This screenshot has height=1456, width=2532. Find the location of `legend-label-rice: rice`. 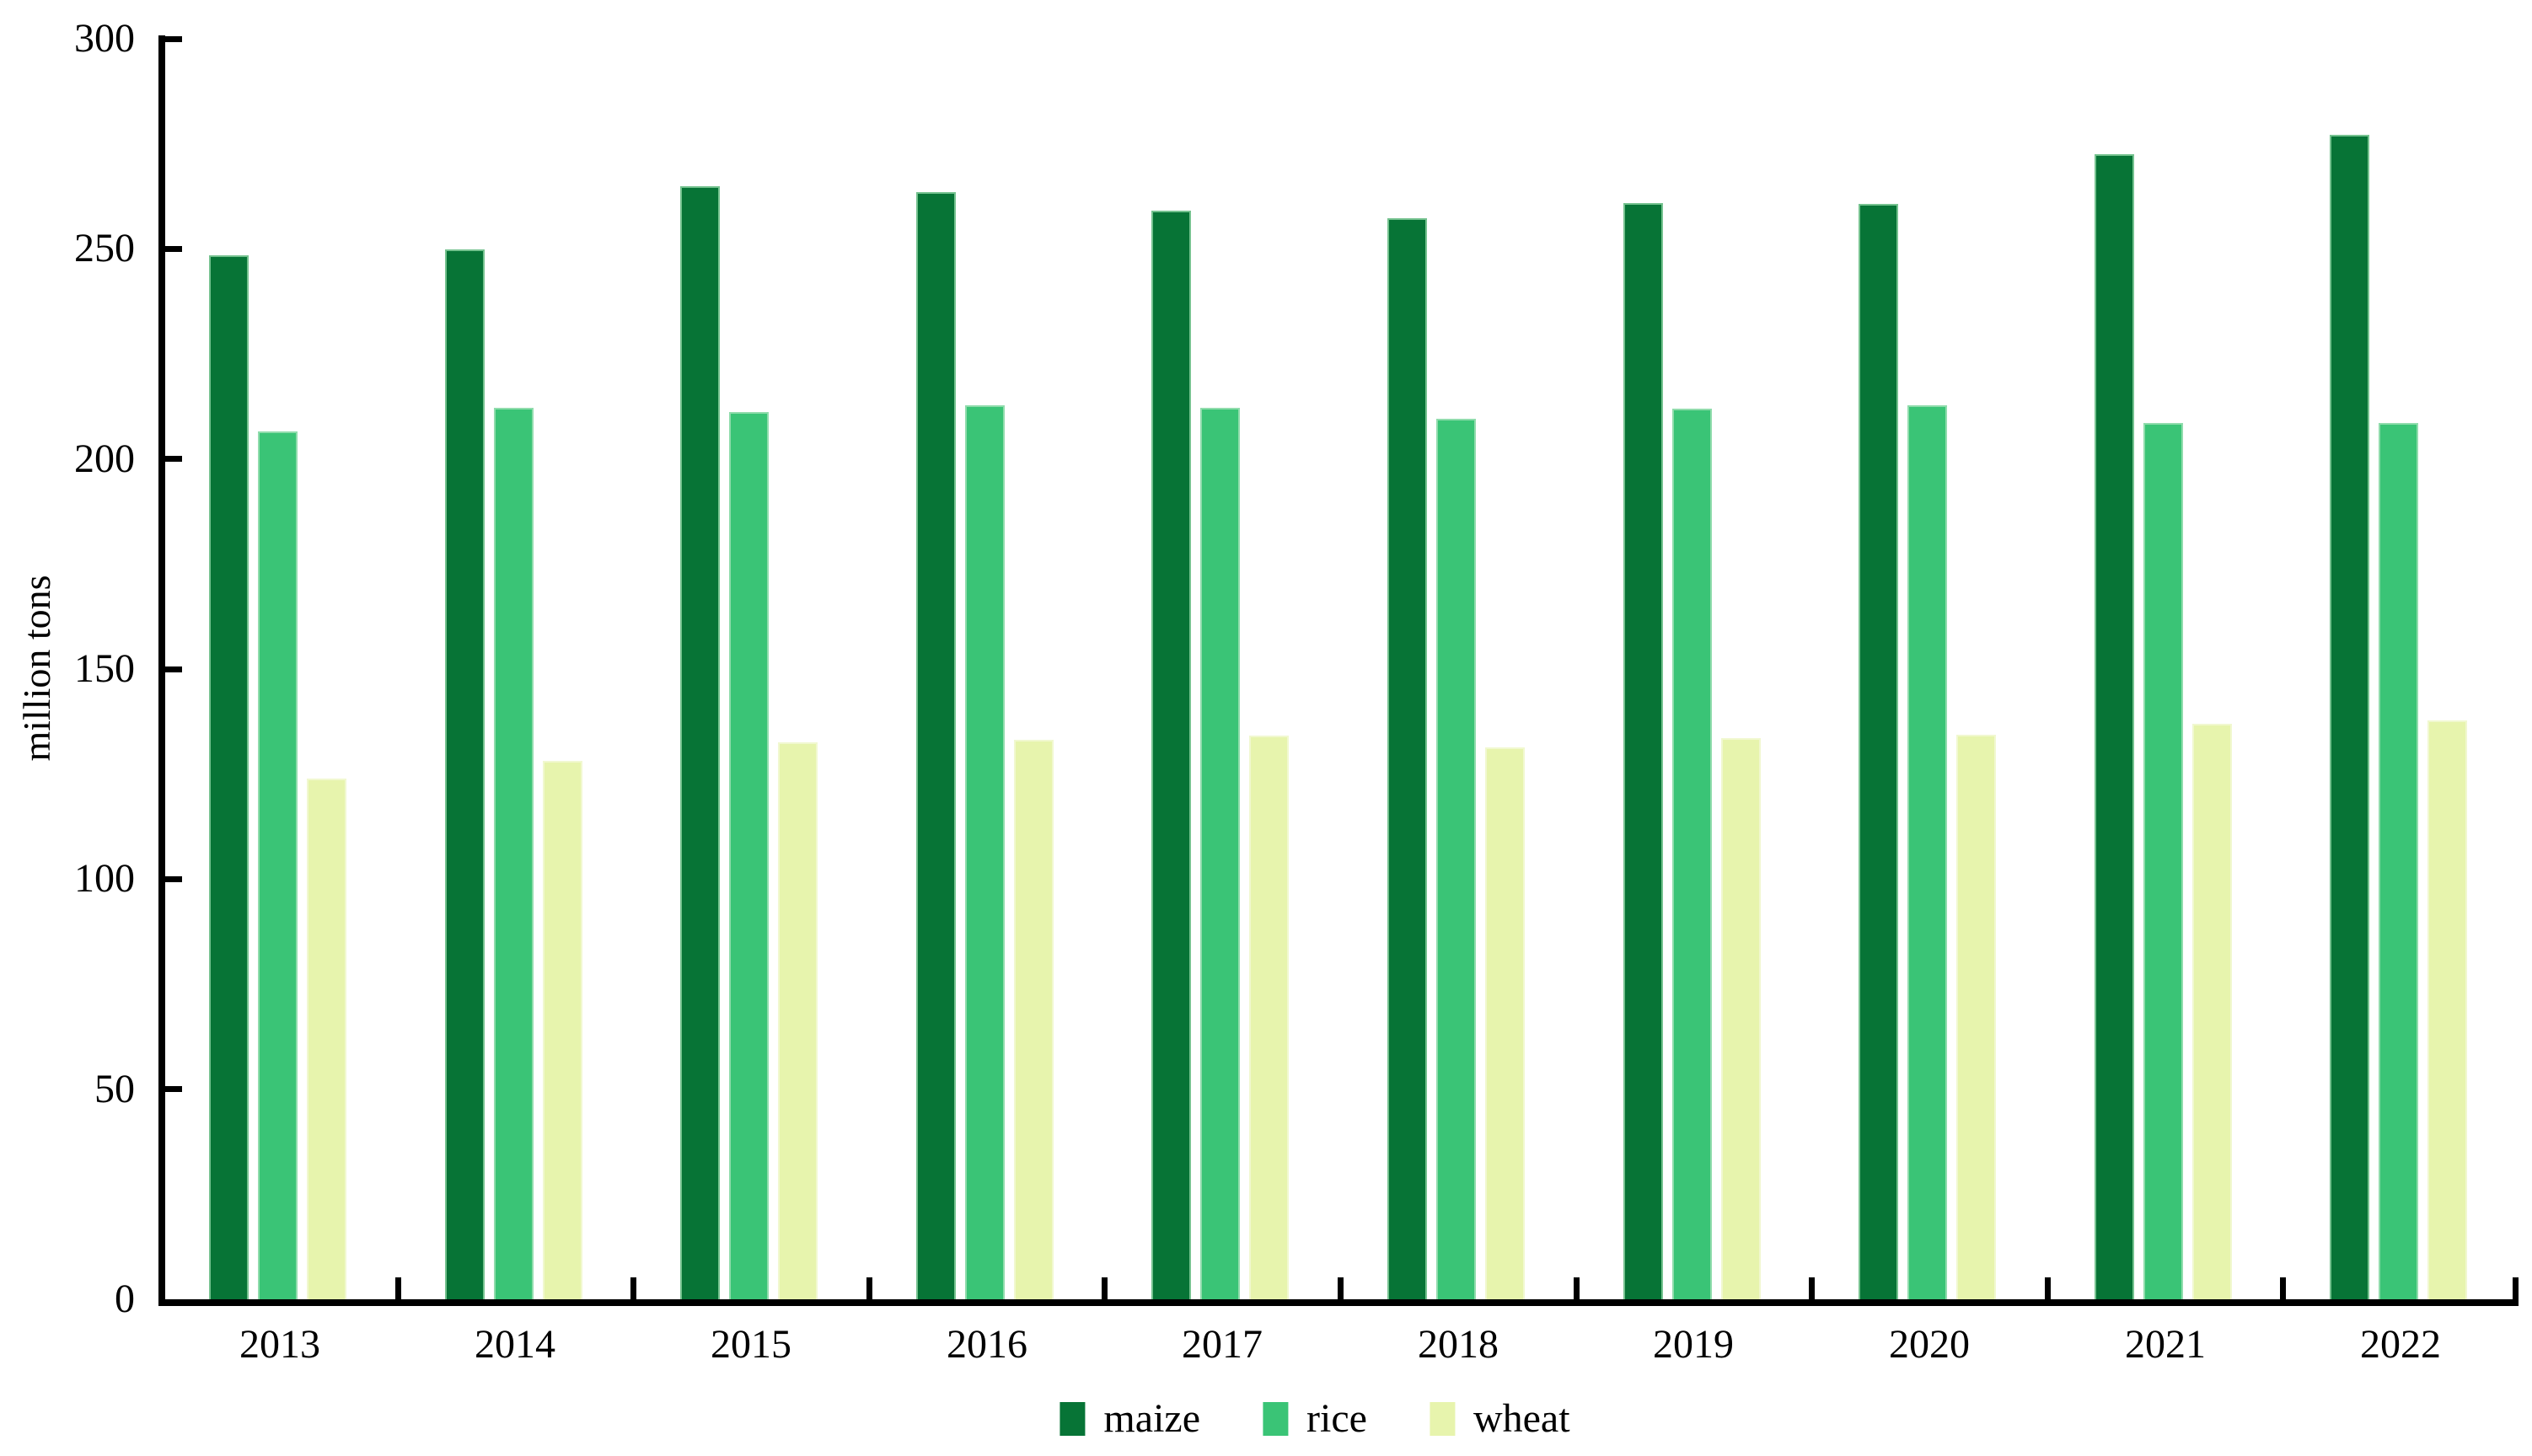

legend-label-rice: rice is located at coordinates (1337, 1418).